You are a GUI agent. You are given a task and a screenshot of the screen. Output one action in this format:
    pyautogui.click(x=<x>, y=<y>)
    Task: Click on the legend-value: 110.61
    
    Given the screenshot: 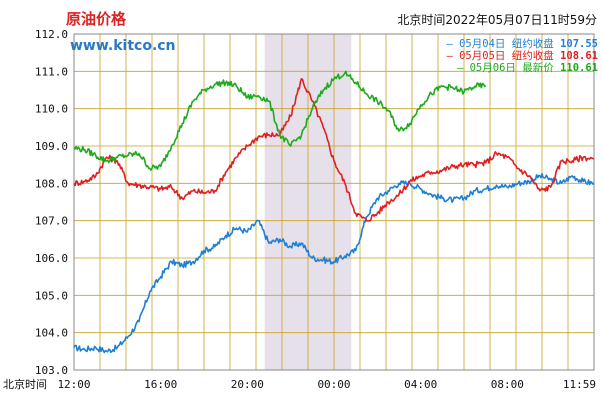 What is the action you would take?
    pyautogui.click(x=579, y=68)
    